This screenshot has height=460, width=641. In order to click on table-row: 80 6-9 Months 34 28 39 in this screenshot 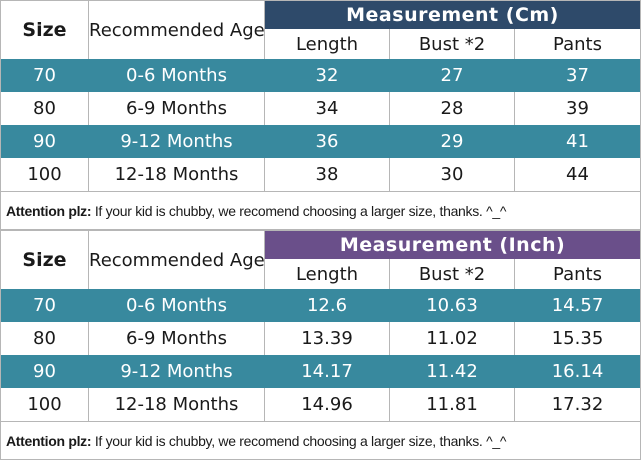, I will do `click(320, 108)`.